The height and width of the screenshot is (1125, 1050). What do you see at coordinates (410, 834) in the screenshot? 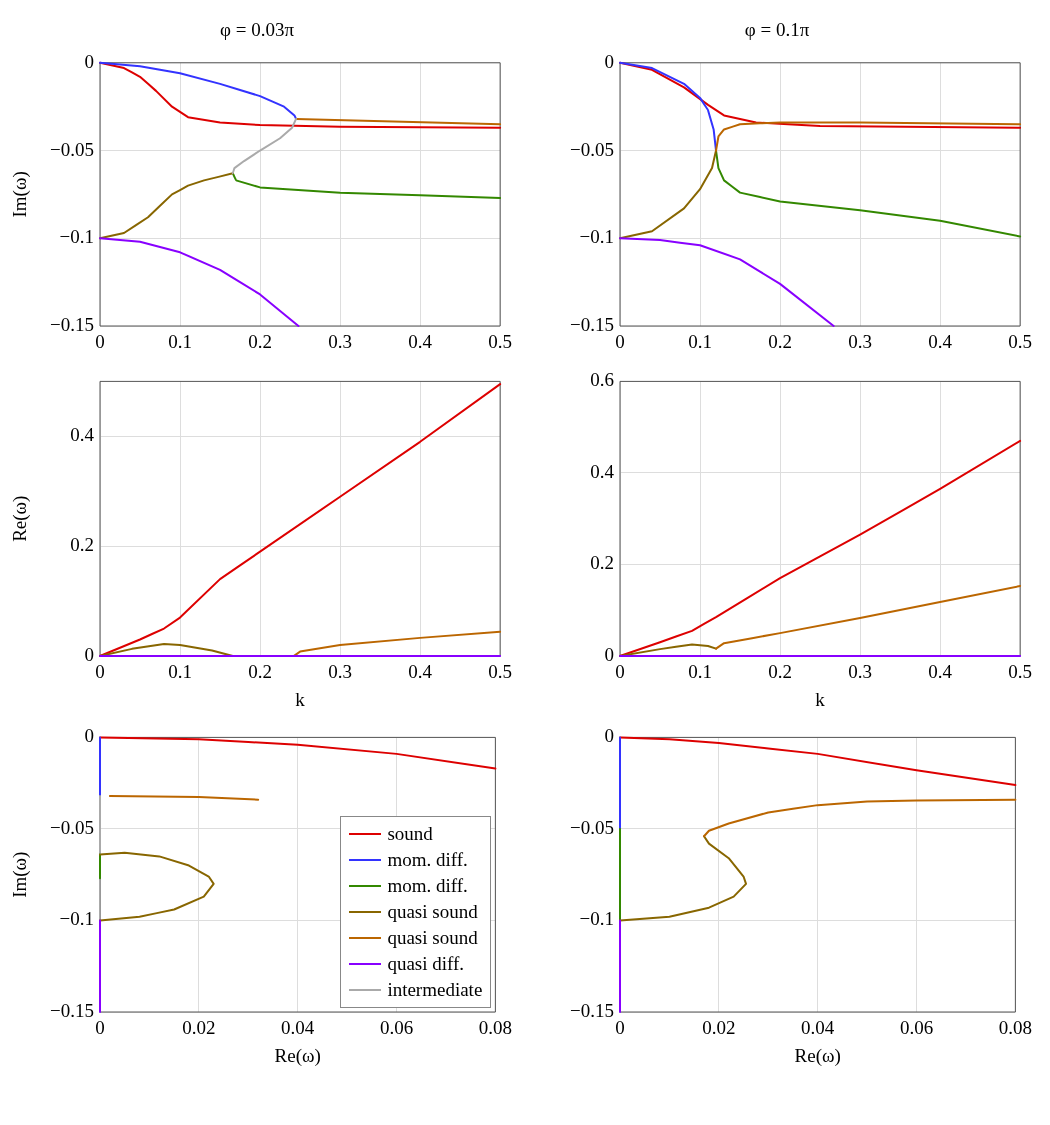
I see `legend-label: sound` at bounding box center [410, 834].